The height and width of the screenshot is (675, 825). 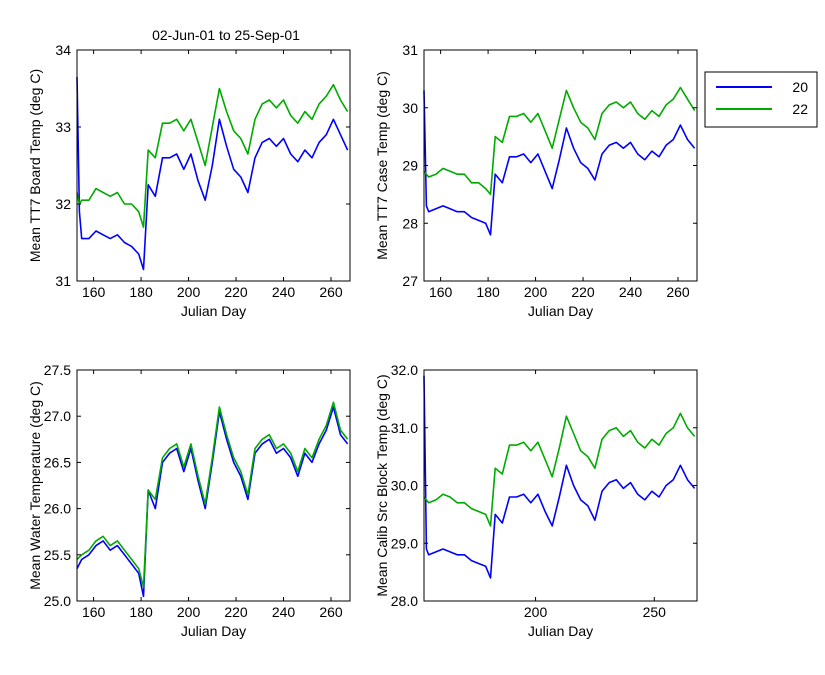 I want to click on y-tick-label: 28.0, so click(x=404, y=601).